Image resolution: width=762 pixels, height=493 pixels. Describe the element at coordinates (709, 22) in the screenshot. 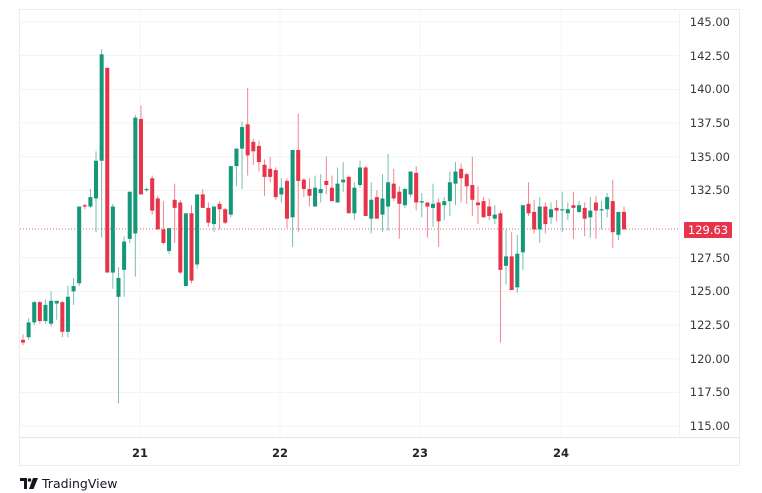

I see `price-axis-label: 145.00` at that location.